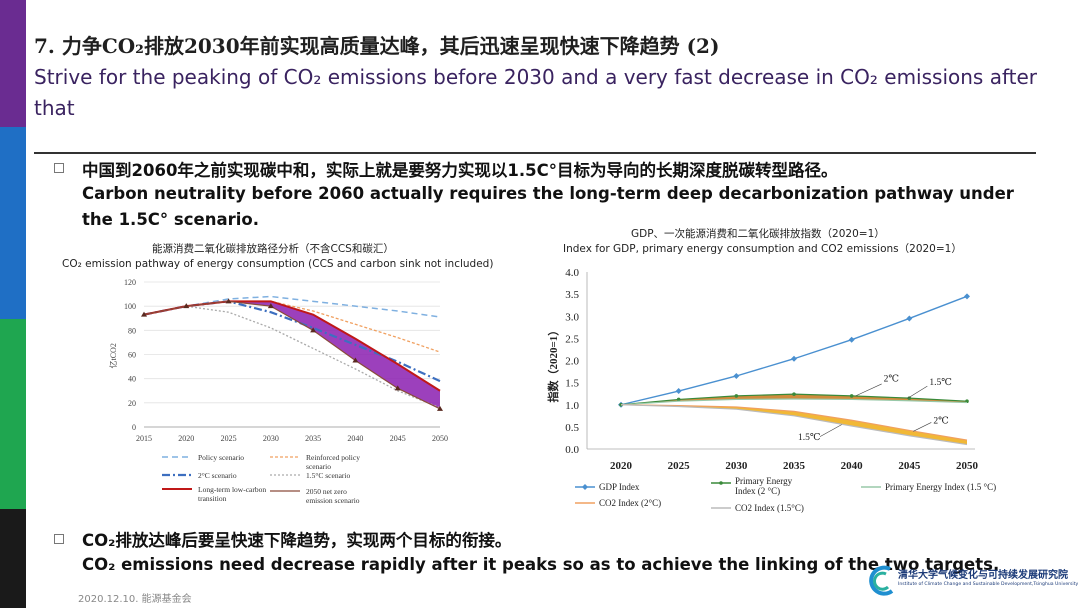 This screenshot has width=1080, height=608. Describe the element at coordinates (229, 438) in the screenshot. I see `x-tick-label: 2025` at that location.